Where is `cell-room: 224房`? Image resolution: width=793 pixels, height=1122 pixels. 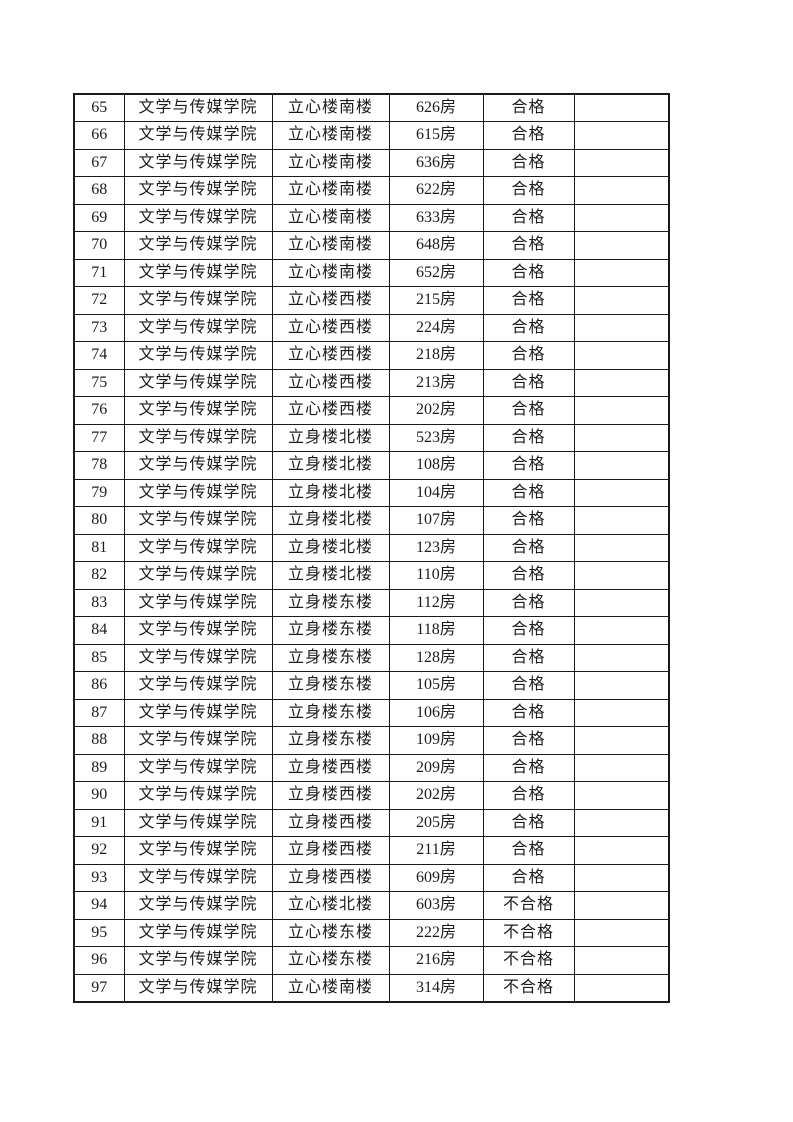 cell-room: 224房 is located at coordinates (436, 327).